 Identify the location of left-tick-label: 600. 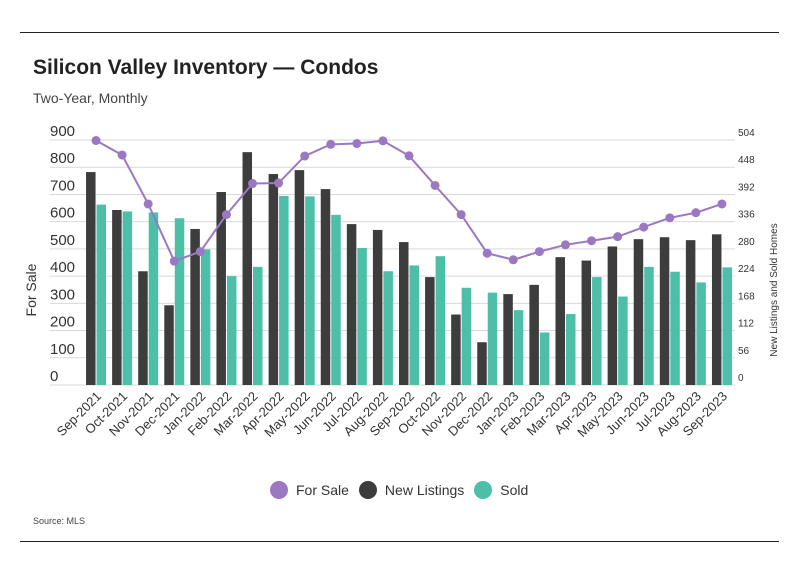
(62, 213).